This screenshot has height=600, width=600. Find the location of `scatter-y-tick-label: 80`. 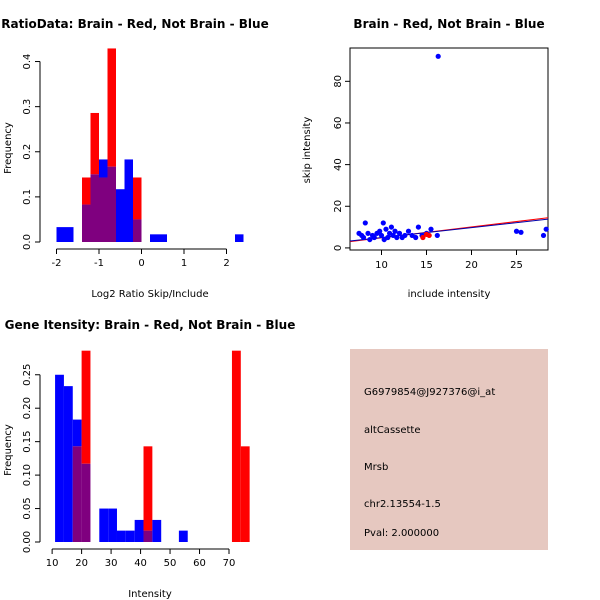

scatter-y-tick-label: 80 is located at coordinates (338, 81).